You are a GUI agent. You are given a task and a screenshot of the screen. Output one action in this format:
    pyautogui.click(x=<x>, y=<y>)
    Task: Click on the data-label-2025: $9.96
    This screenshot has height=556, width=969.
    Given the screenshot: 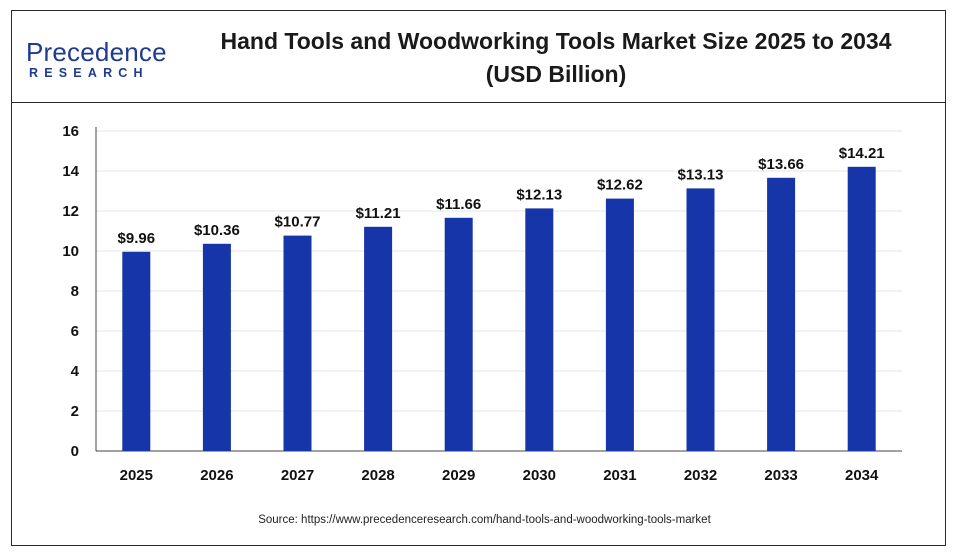 What is the action you would take?
    pyautogui.click(x=137, y=238)
    